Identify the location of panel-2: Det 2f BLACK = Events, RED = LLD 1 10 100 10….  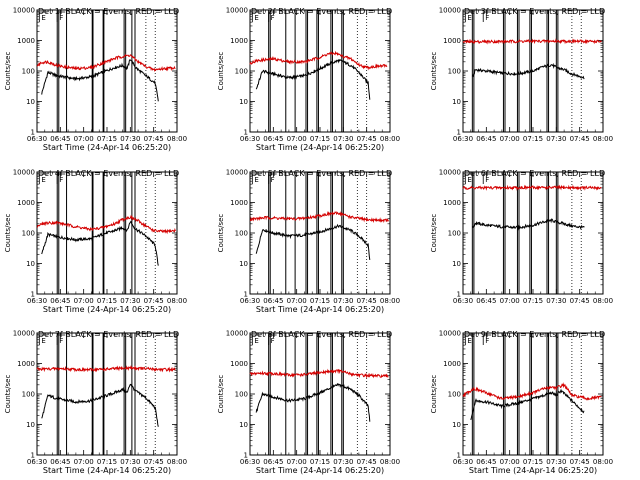
(308, 80).